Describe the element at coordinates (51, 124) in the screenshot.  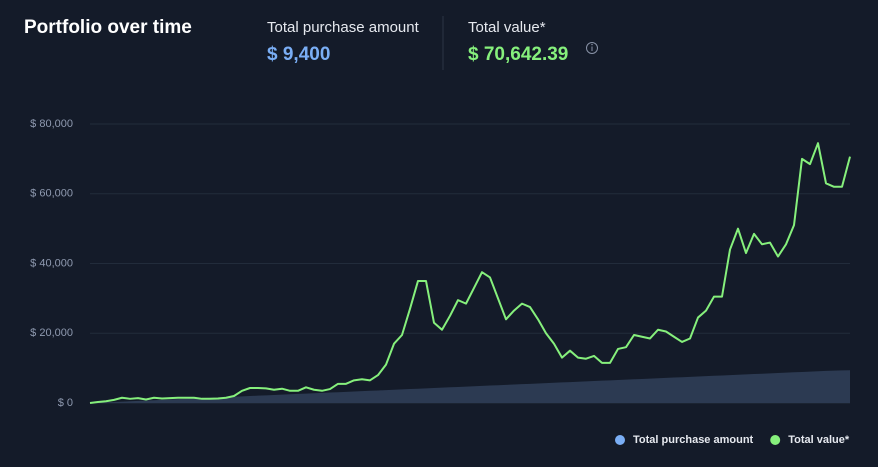
I see `y-tick-label: $ 80,000` at that location.